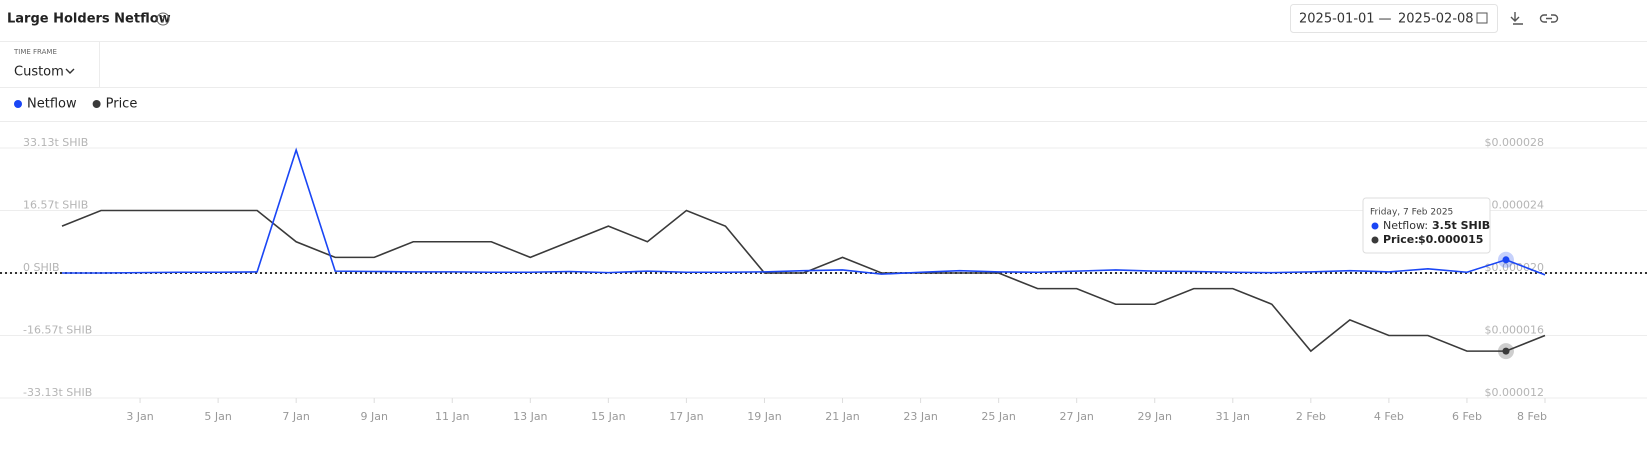 The image size is (1647, 467). What do you see at coordinates (52, 104) in the screenshot?
I see `legend-label: Netflow` at bounding box center [52, 104].